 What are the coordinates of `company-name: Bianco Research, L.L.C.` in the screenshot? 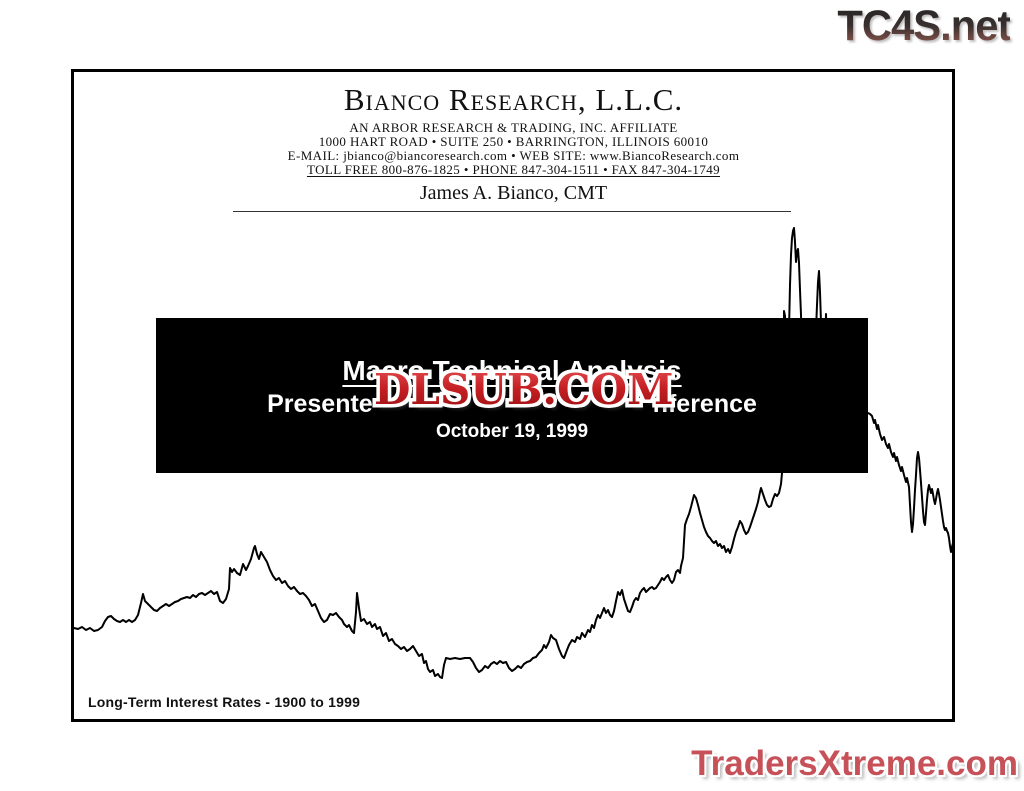 It's located at (513, 99).